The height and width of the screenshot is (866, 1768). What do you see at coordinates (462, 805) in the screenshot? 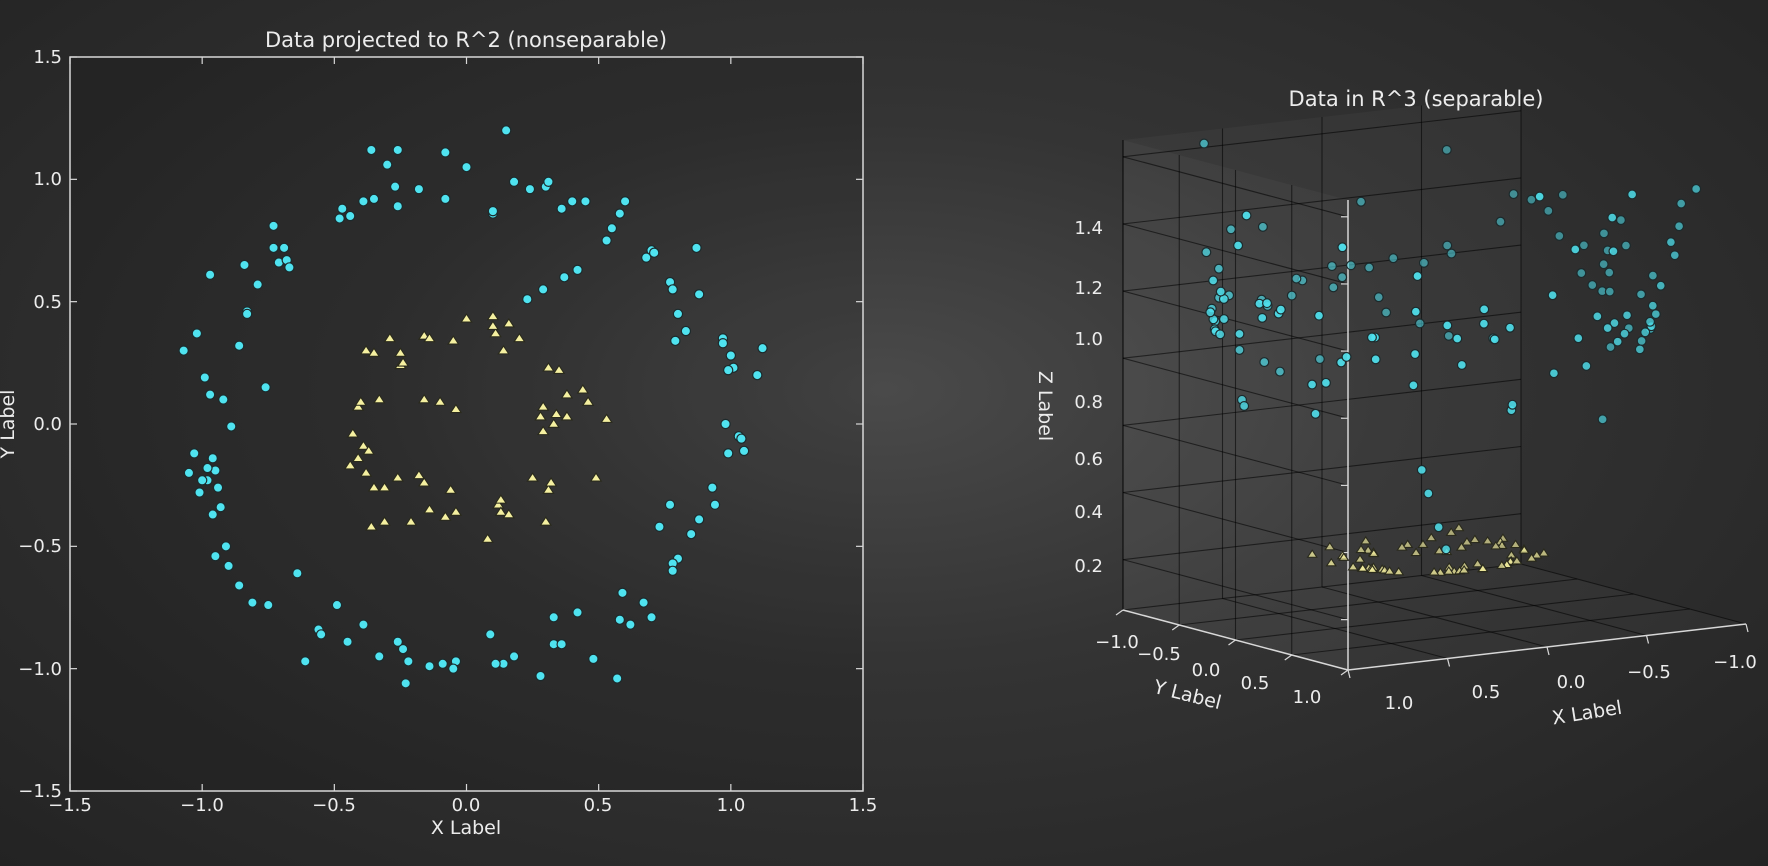
I see `chart-2d-xticks: −1.5 −1.0 −0.5 0.0 0.5 1.0 1.5` at bounding box center [462, 805].